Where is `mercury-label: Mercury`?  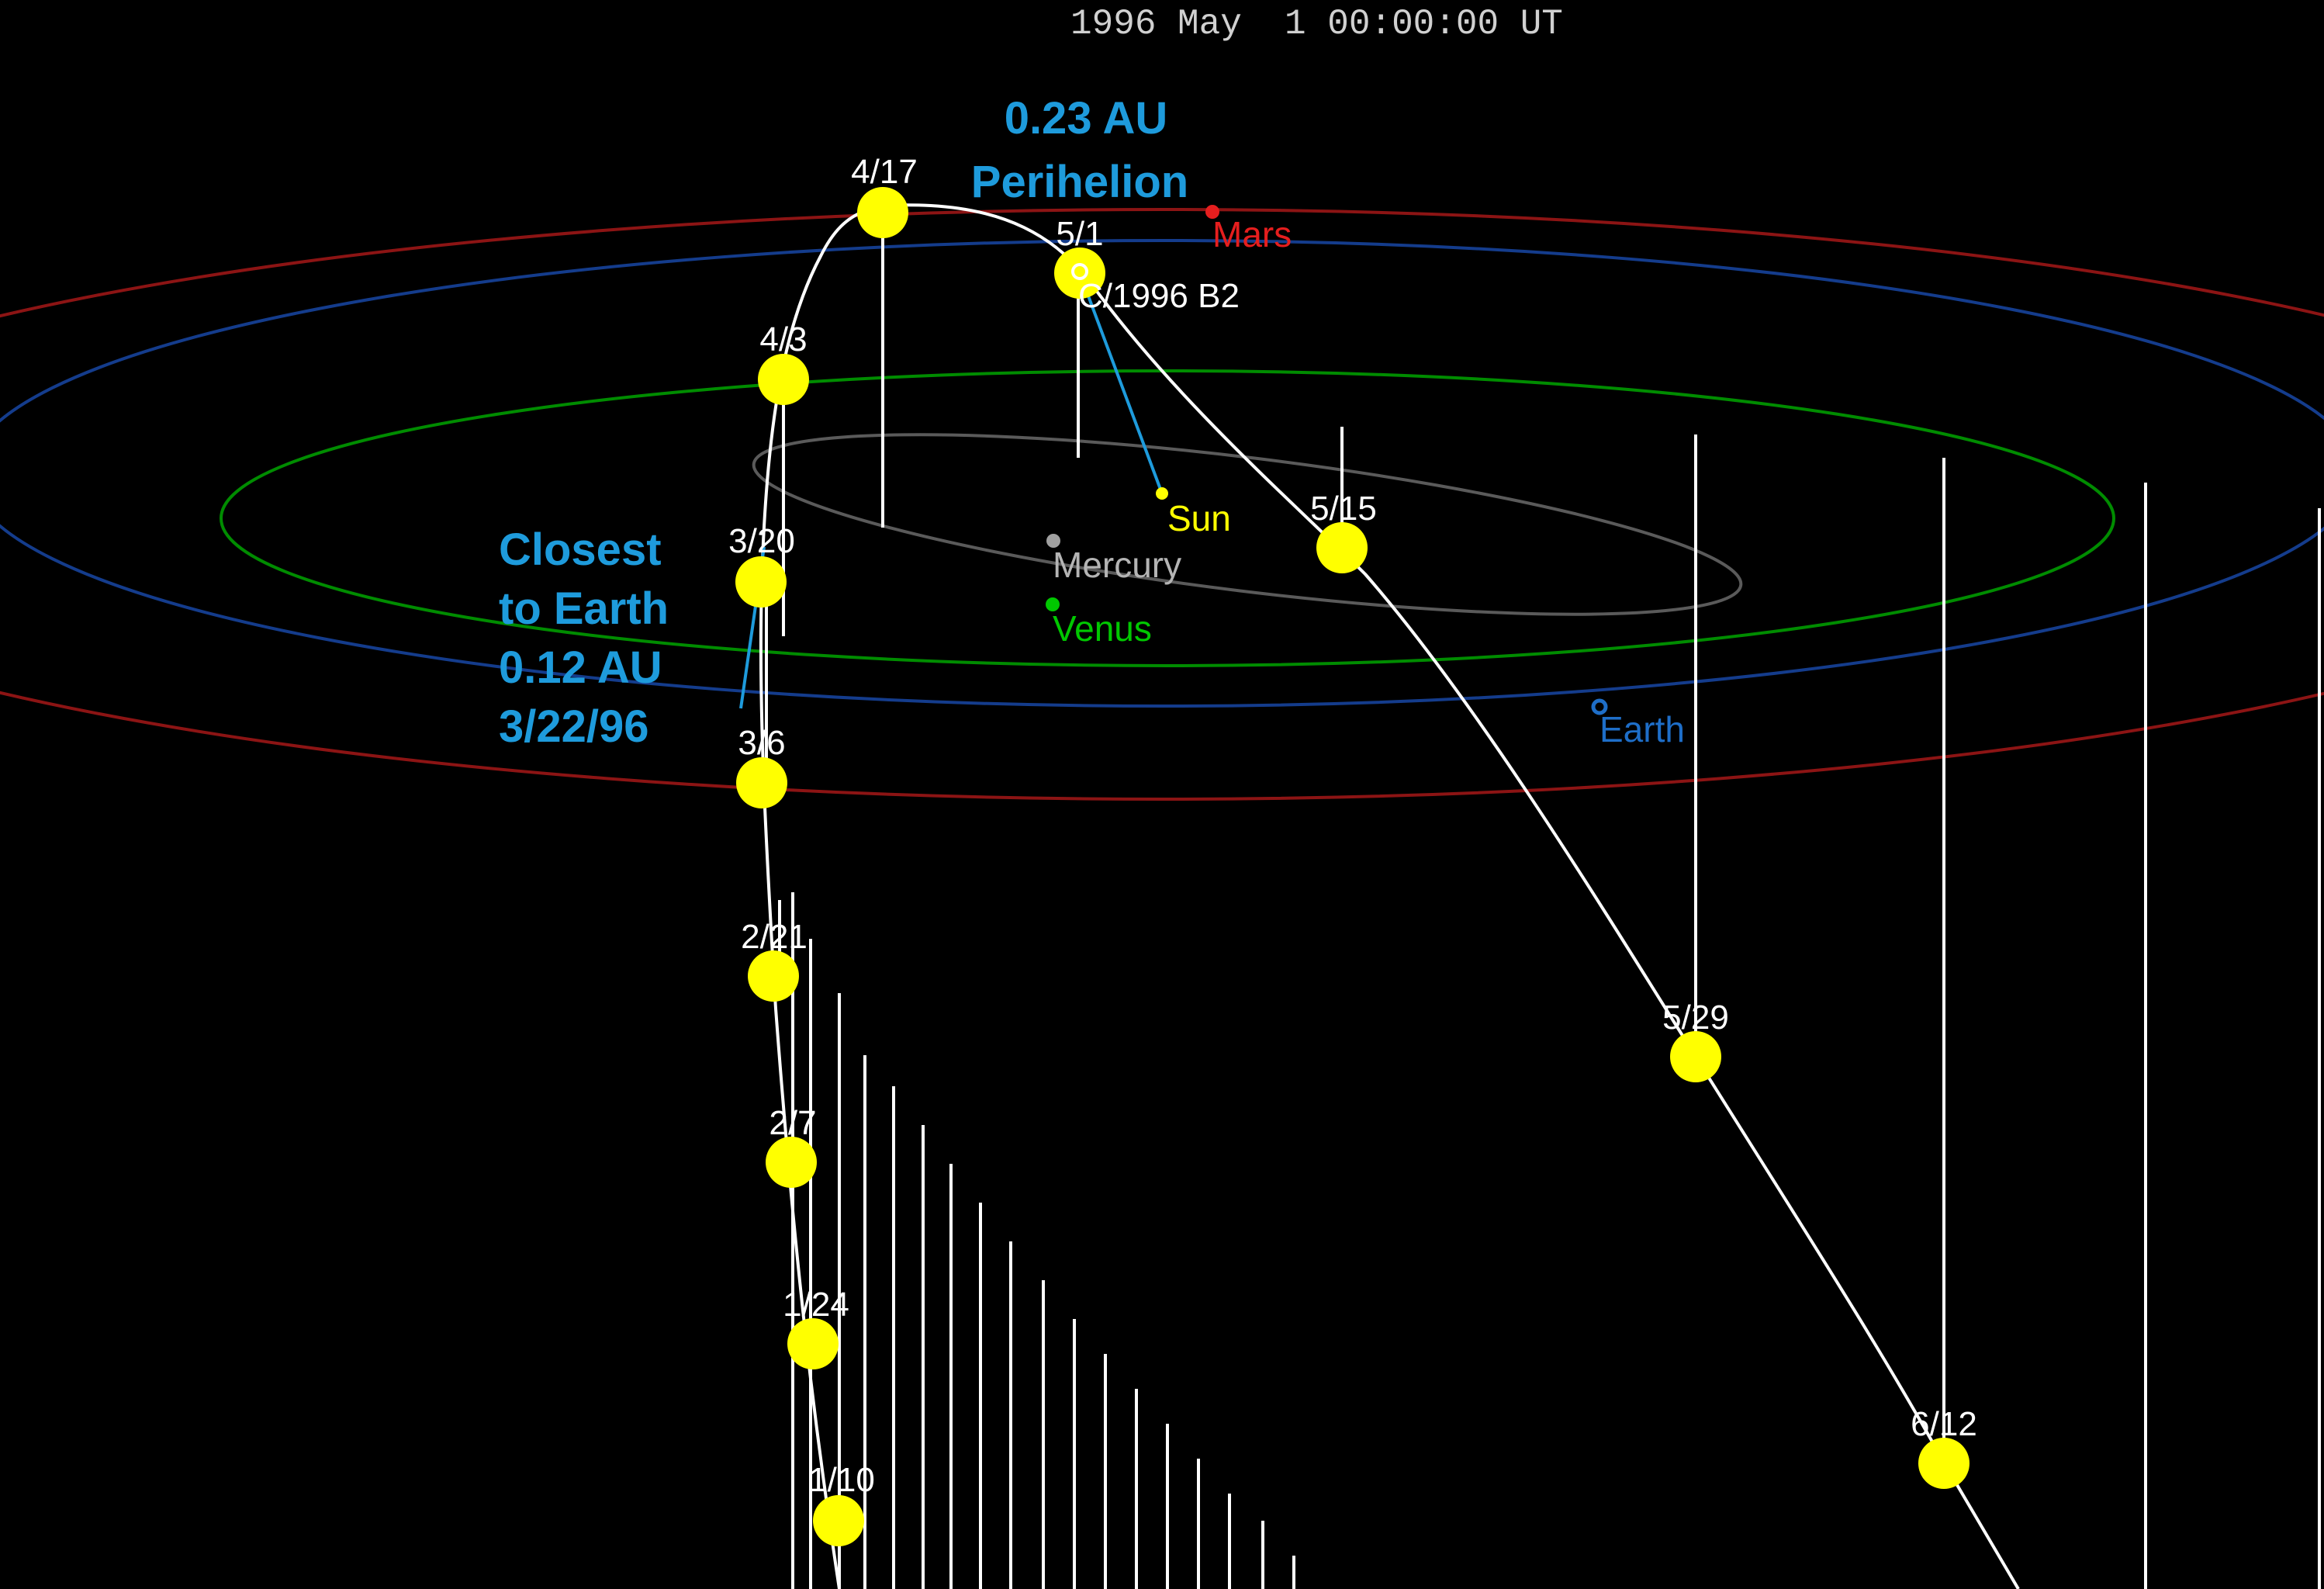 mercury-label: Mercury is located at coordinates (1117, 565).